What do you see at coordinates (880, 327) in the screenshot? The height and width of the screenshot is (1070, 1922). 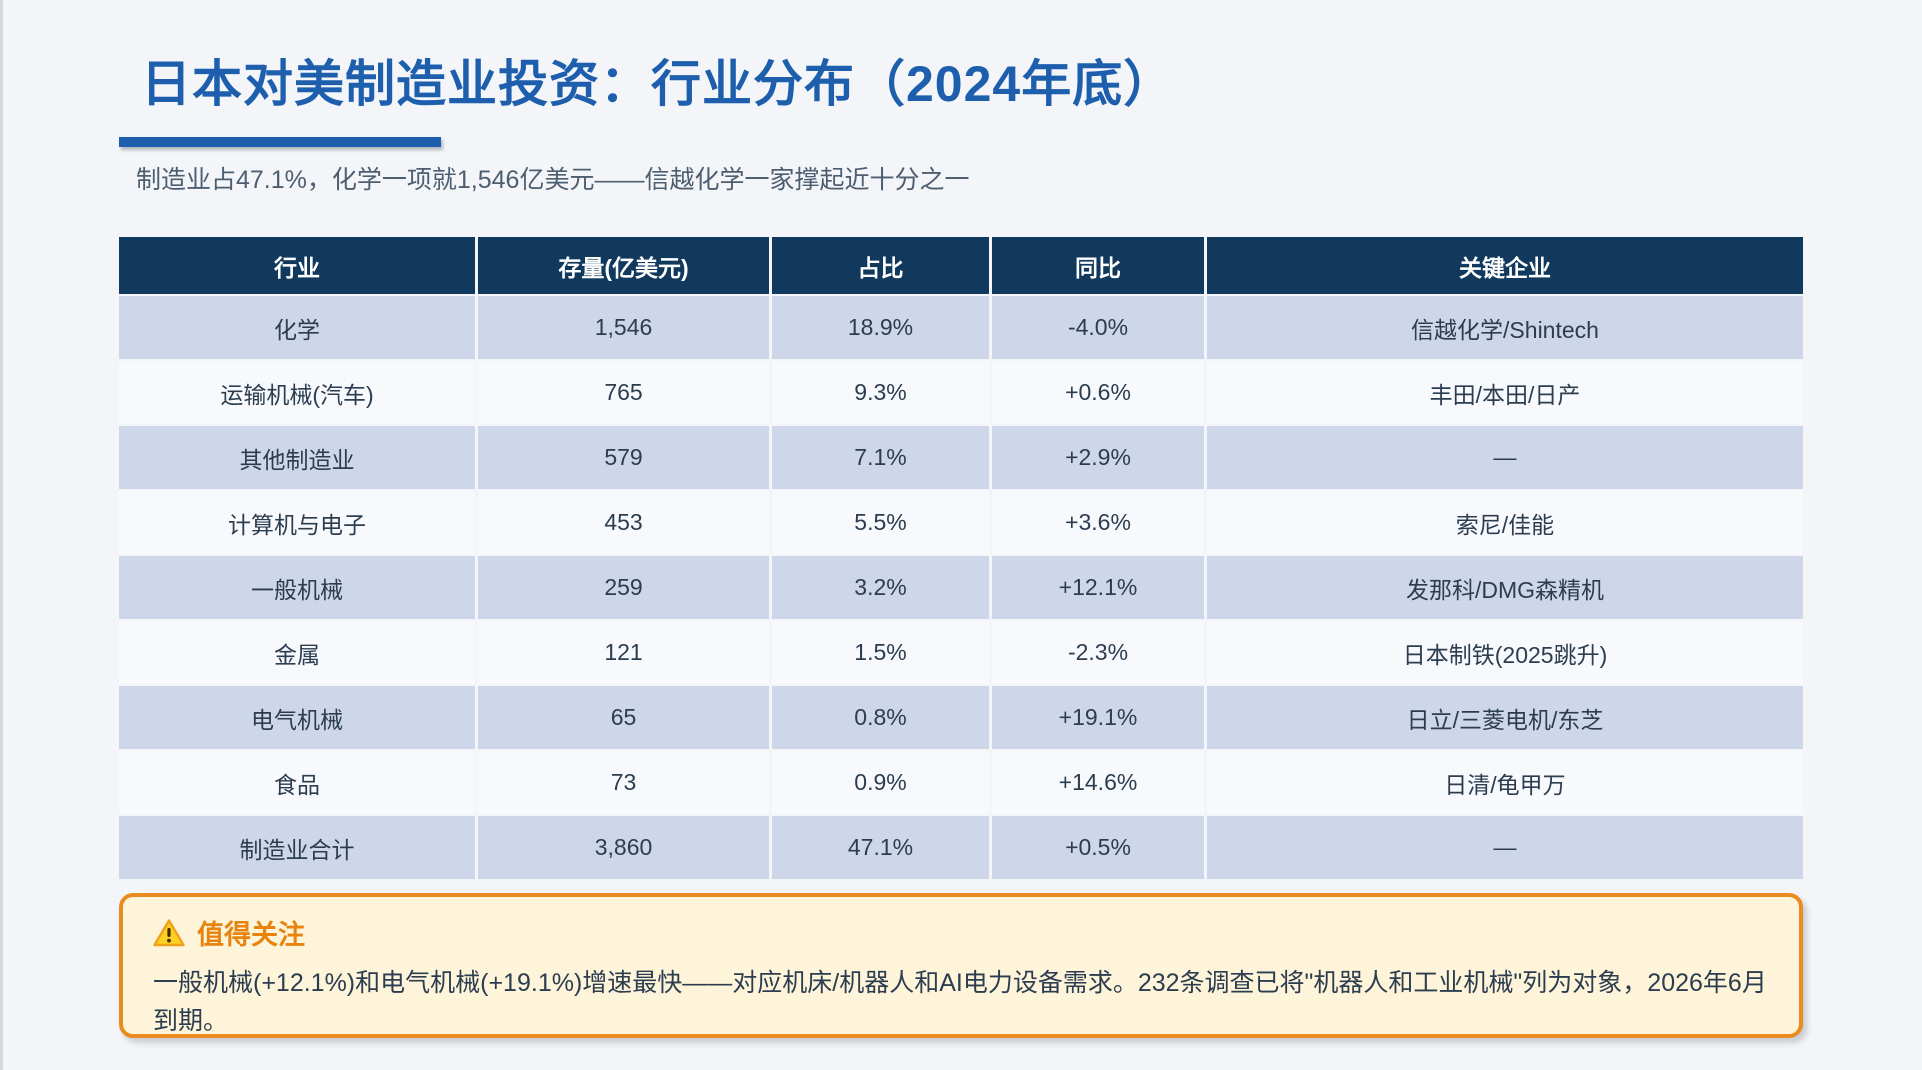 I see `table-cell: 18.9%` at bounding box center [880, 327].